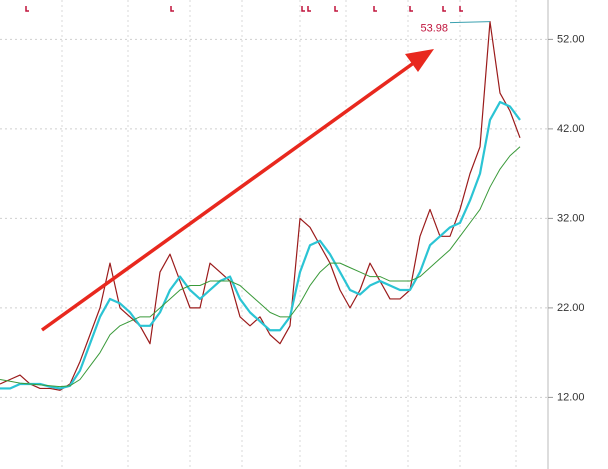 The height and width of the screenshot is (469, 608). Describe the element at coordinates (244, 9) in the screenshot. I see `event-markers` at that location.